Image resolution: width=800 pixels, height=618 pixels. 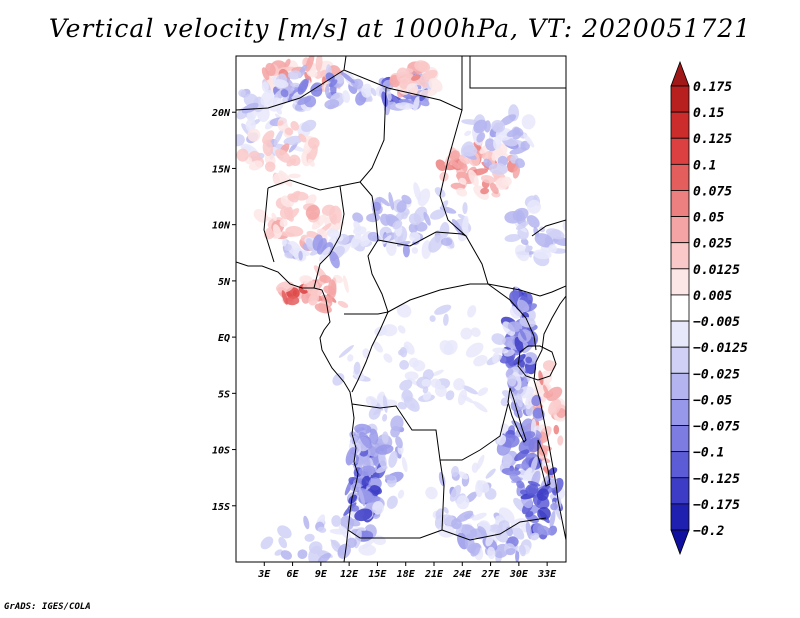 I want to click on footer-credit: GrADS: IGES/COLA, so click(x=47, y=607).